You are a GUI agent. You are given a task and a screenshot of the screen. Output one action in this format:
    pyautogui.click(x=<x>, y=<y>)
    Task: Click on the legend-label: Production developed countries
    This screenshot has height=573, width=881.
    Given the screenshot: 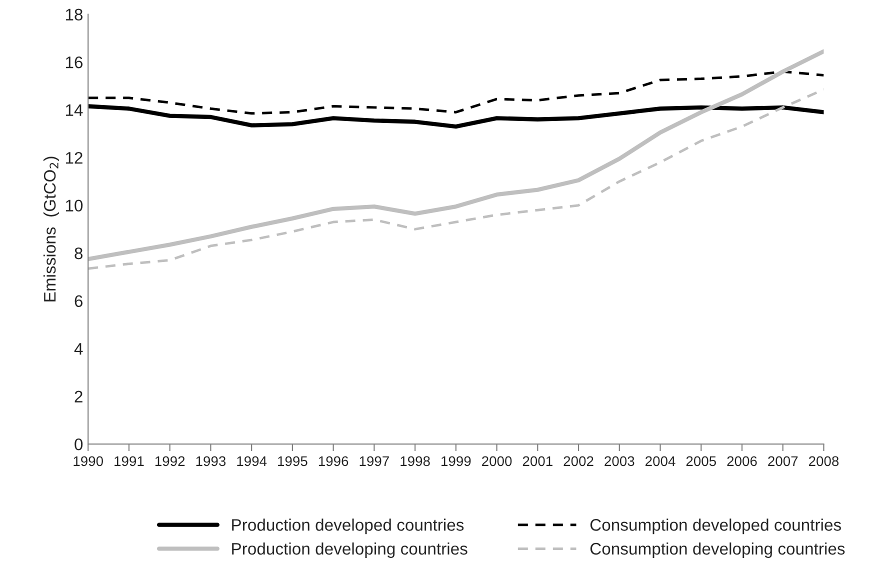 What is the action you would take?
    pyautogui.click(x=348, y=526)
    